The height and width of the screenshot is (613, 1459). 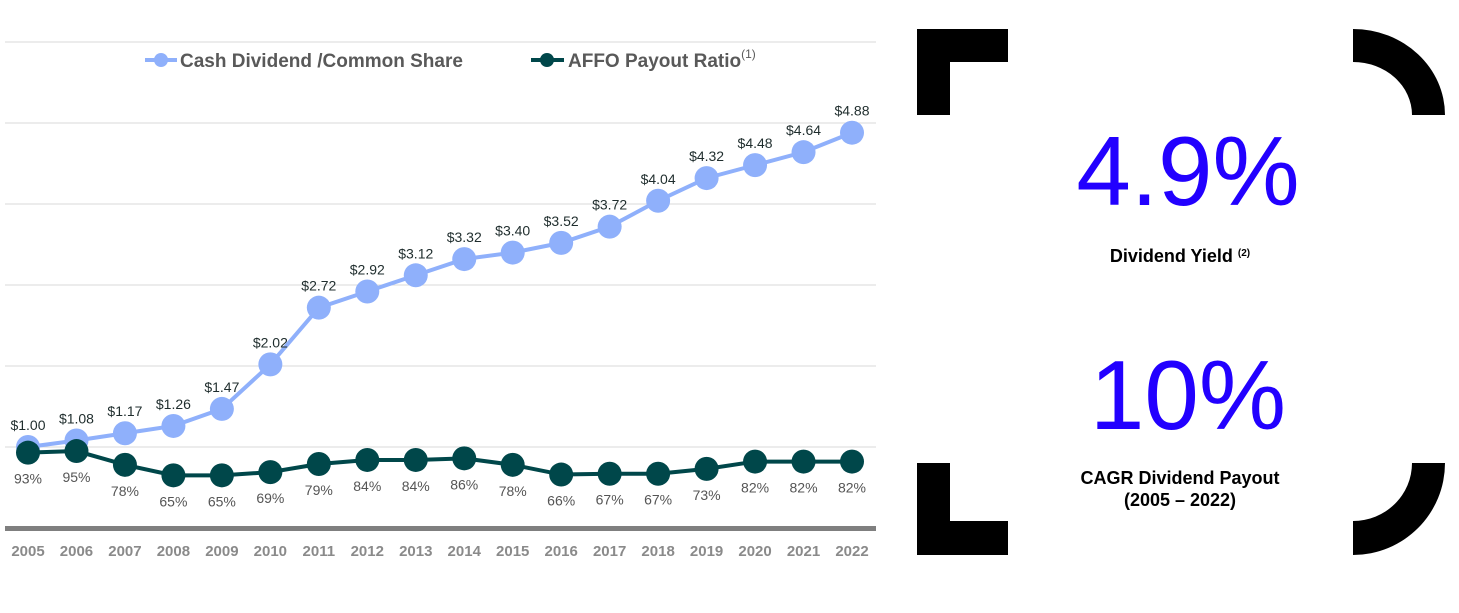 I want to click on data-label: 86%, so click(x=464, y=484).